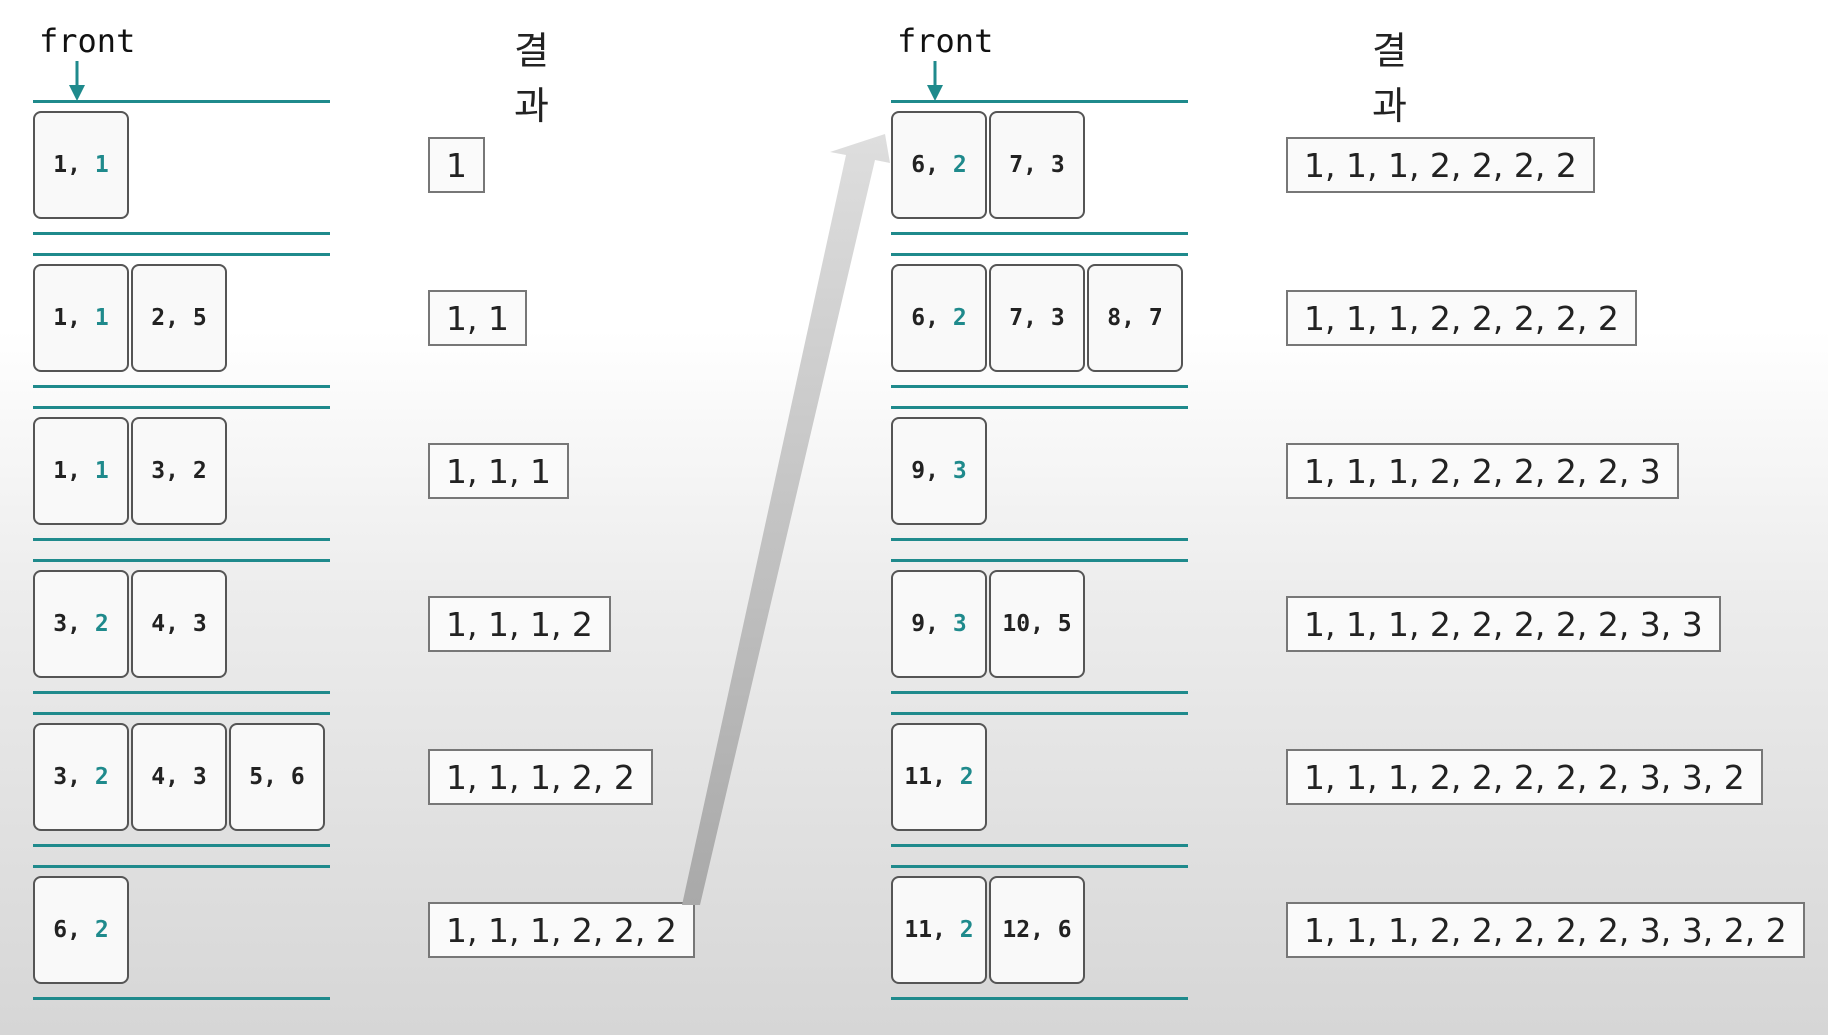 Image resolution: width=1828 pixels, height=1035 pixels. What do you see at coordinates (1064, 624) in the screenshot?
I see `cell-count: 5` at bounding box center [1064, 624].